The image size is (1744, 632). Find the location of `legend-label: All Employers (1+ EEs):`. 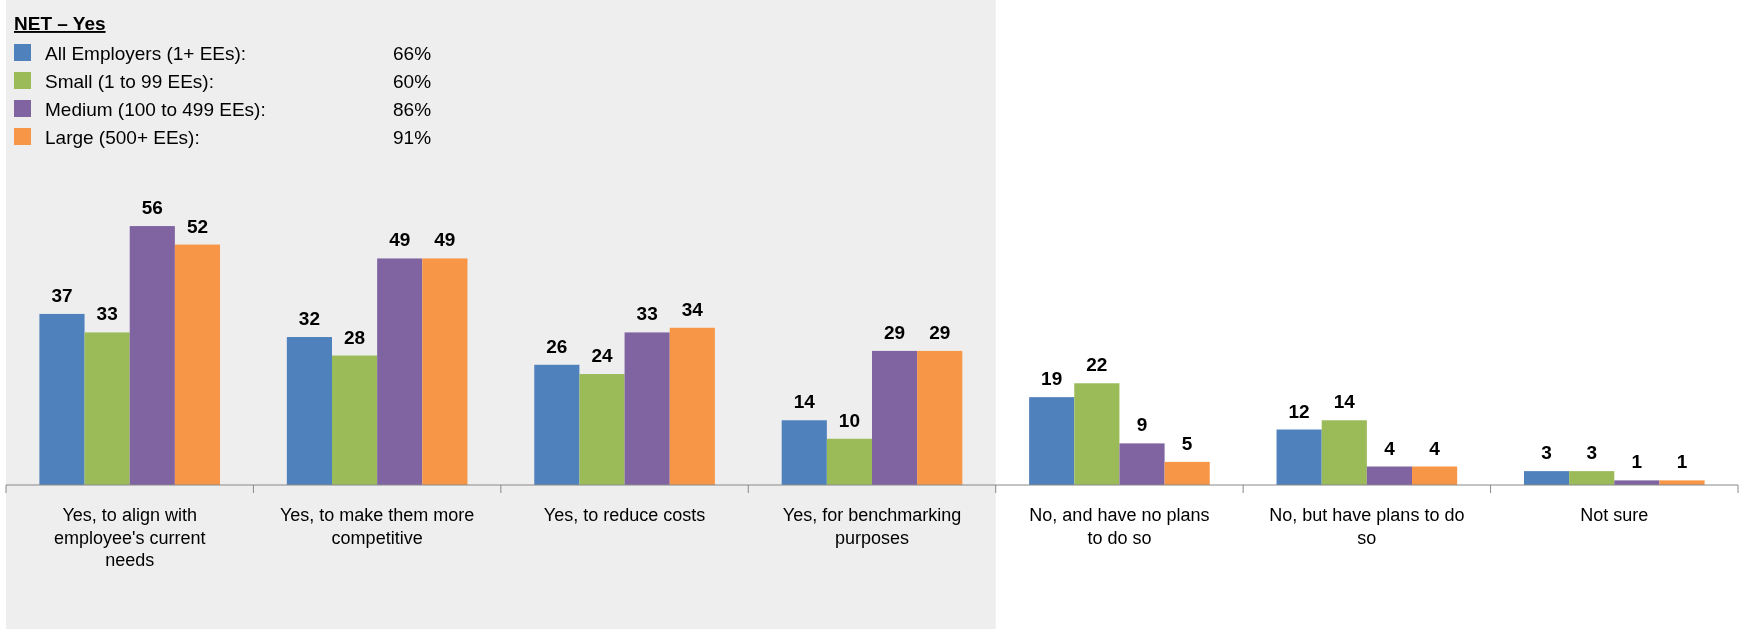

legend-label: All Employers (1+ EEs): is located at coordinates (146, 53).